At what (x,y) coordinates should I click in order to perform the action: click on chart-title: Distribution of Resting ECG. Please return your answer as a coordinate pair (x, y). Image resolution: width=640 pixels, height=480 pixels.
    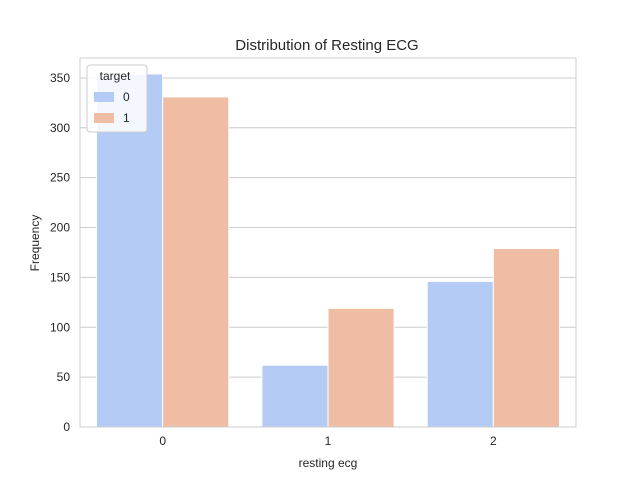
    Looking at the image, I should click on (326, 45).